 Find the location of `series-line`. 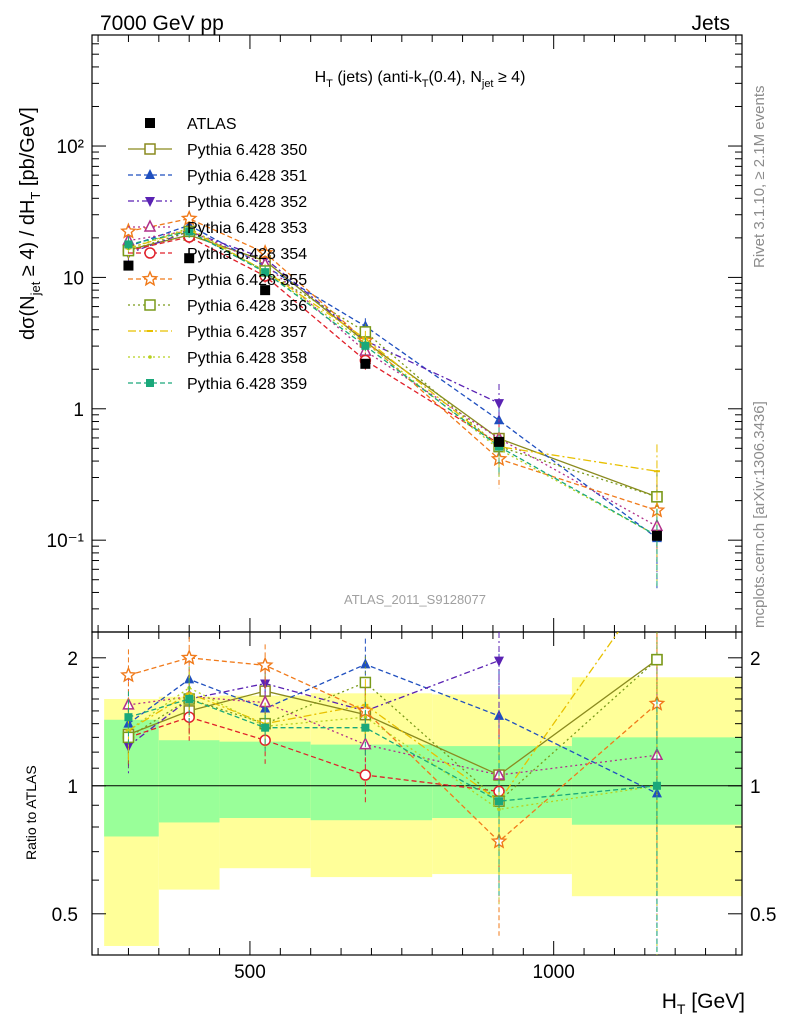

series-line is located at coordinates (314, 340).